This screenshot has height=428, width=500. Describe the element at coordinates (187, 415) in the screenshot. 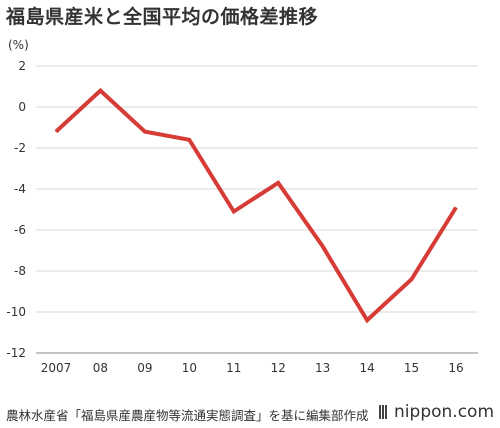

I see `source-note: 農林水産省「福島県産農産物等流通実態調査」を基に編集部作成` at that location.